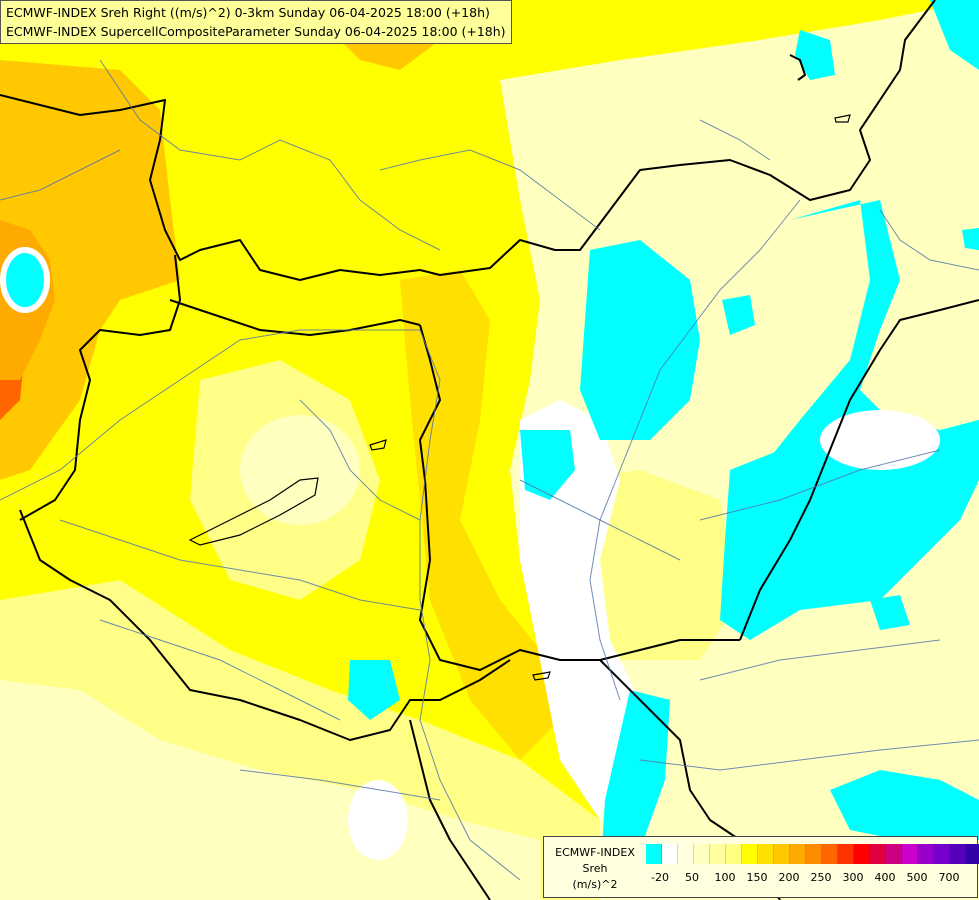  What do you see at coordinates (25, 280) in the screenshot?
I see `cyan-patch-west` at bounding box center [25, 280].